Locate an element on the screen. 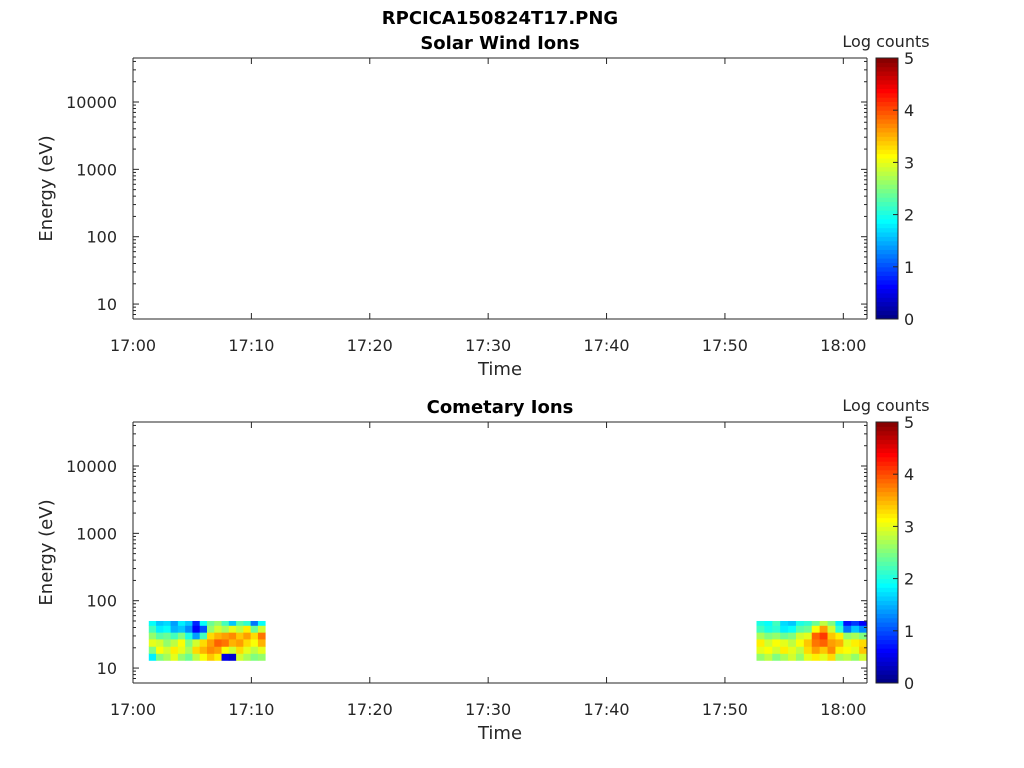  x-axis-label: Time is located at coordinates (499, 733).